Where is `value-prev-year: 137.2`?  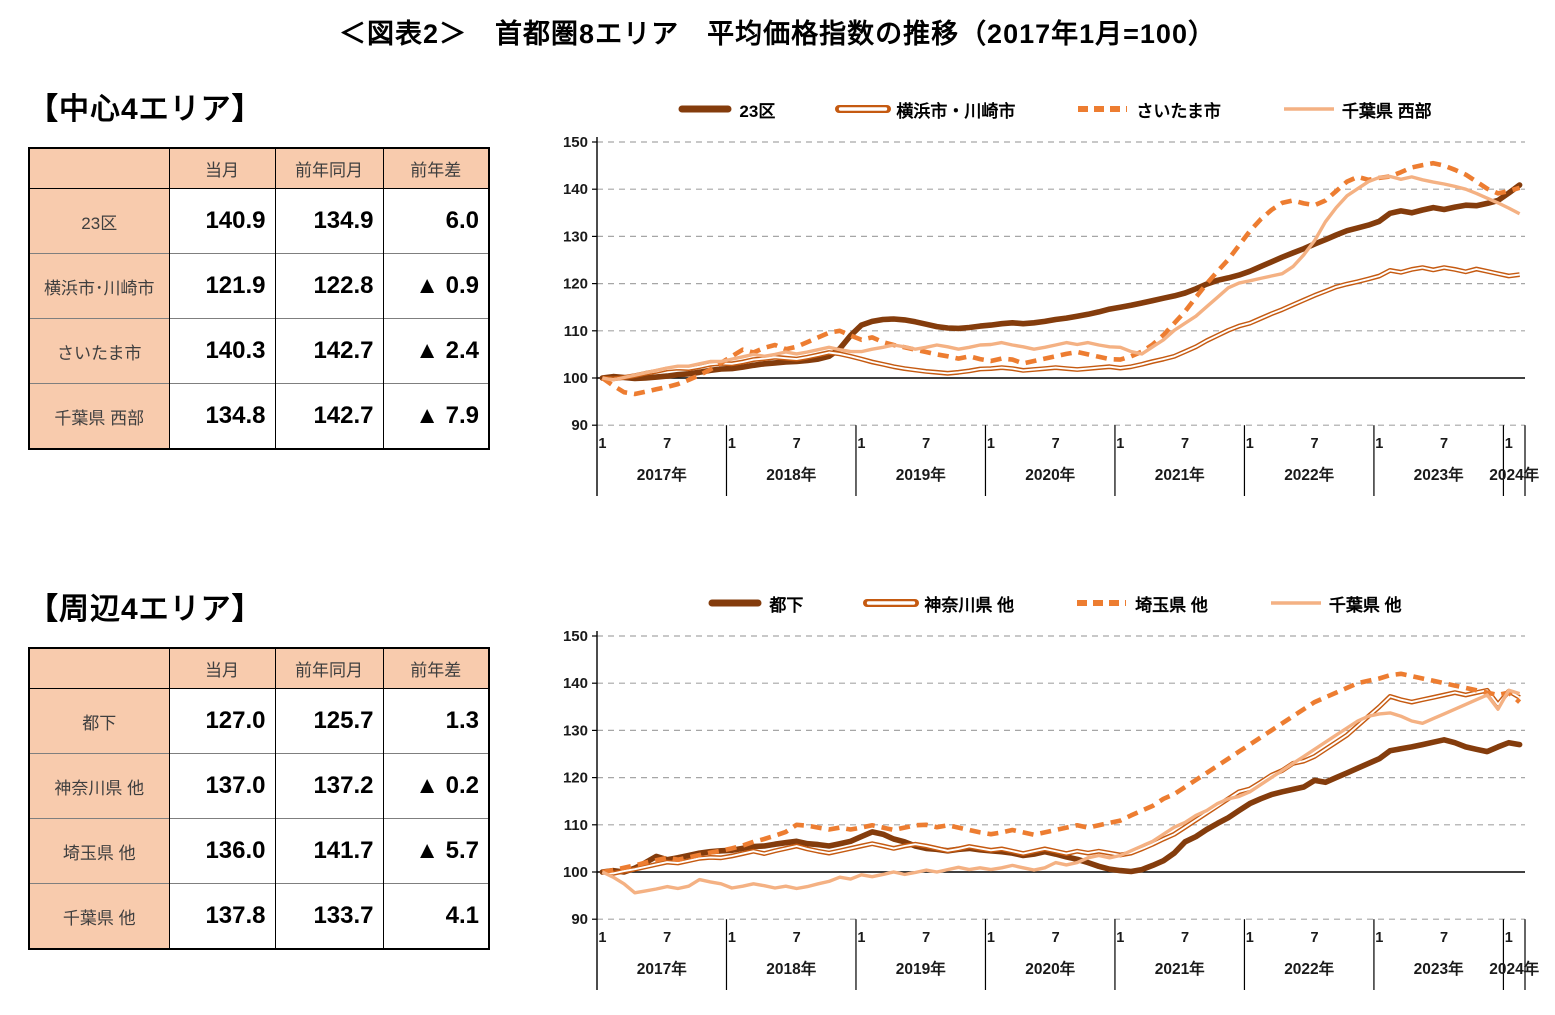
value-prev-year: 137.2 is located at coordinates (329, 786).